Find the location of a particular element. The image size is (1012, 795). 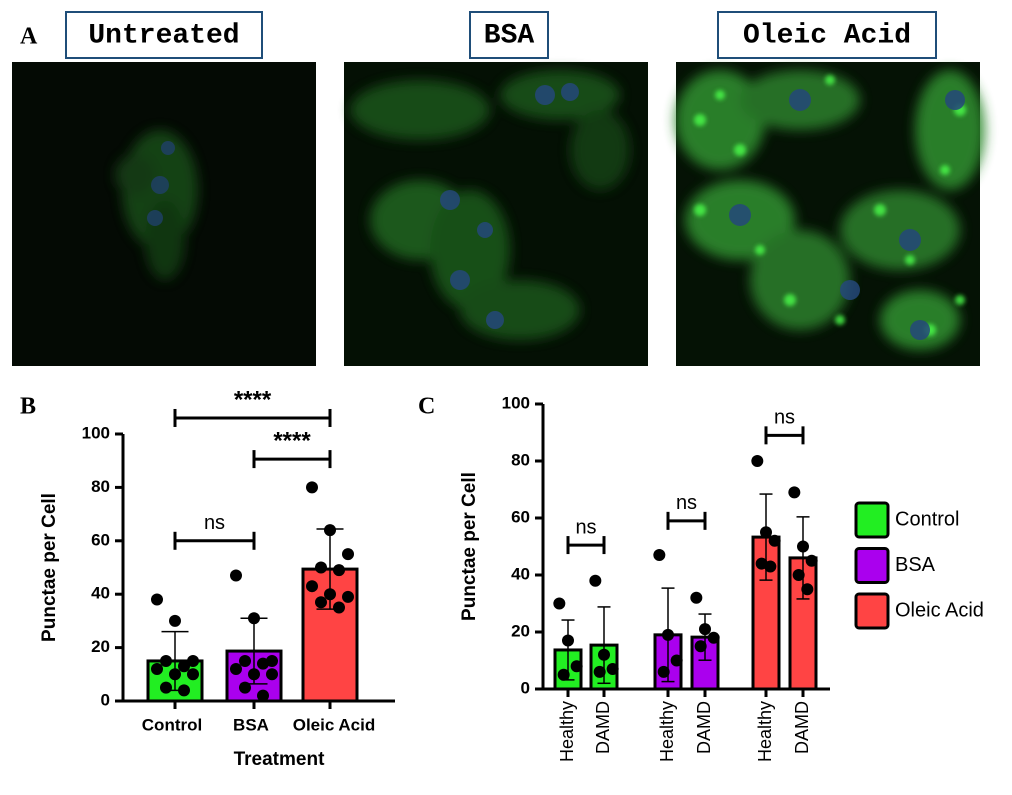

panel-label: C is located at coordinates (426, 407).